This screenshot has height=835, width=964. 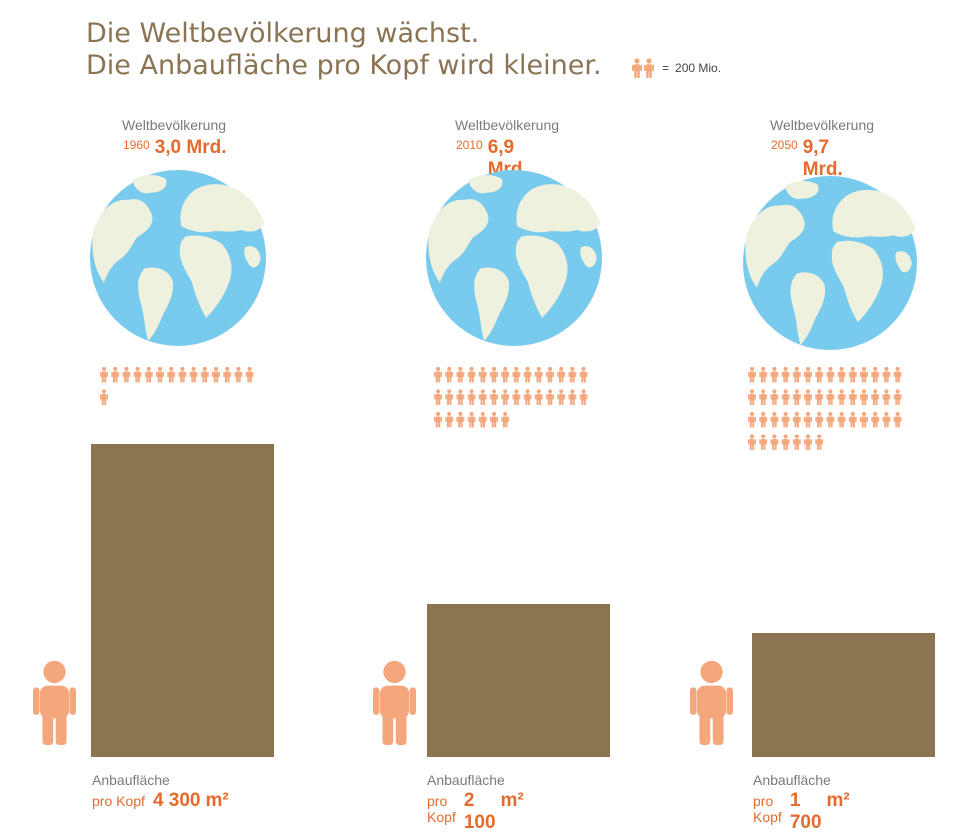 I want to click on population-year: 2050, so click(x=784, y=145).